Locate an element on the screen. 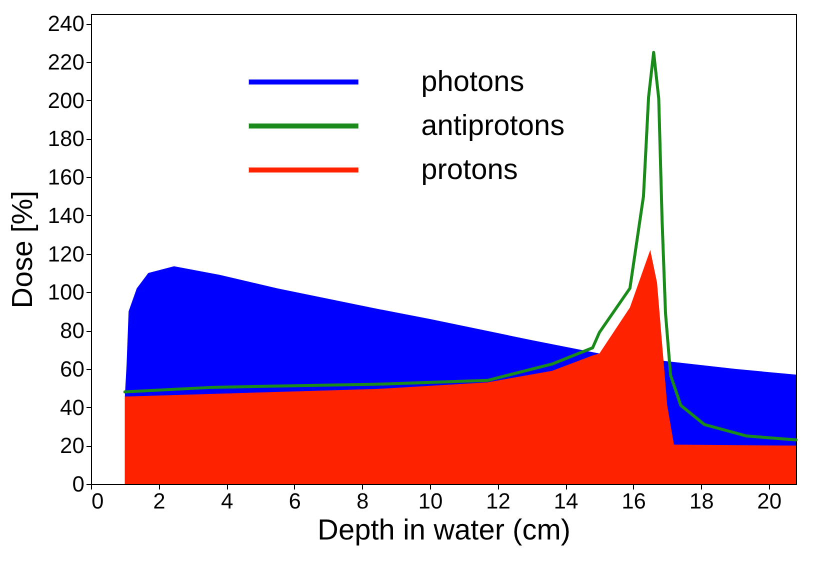 This screenshot has height=574, width=834. x-tick-label: 0 is located at coordinates (98, 501).